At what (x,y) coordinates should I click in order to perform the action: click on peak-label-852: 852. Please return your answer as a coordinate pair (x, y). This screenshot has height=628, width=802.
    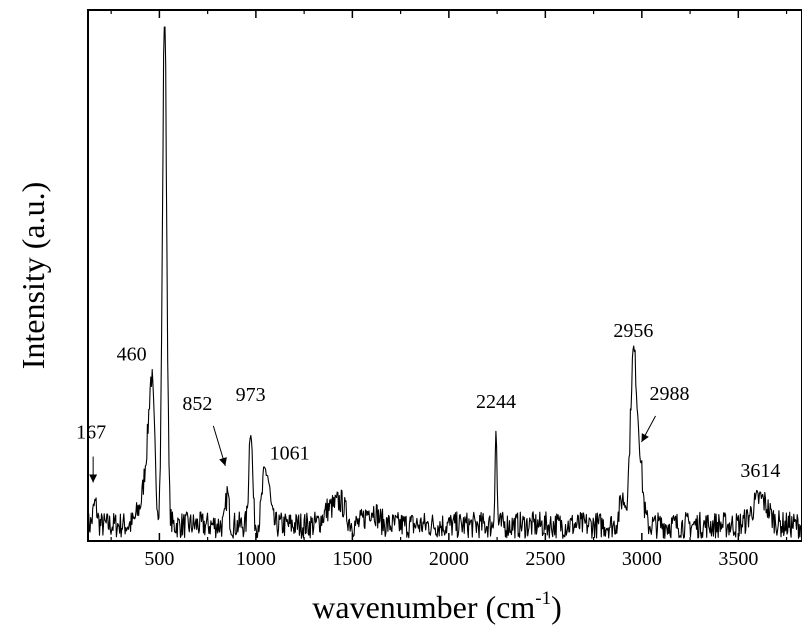
    Looking at the image, I should click on (197, 404).